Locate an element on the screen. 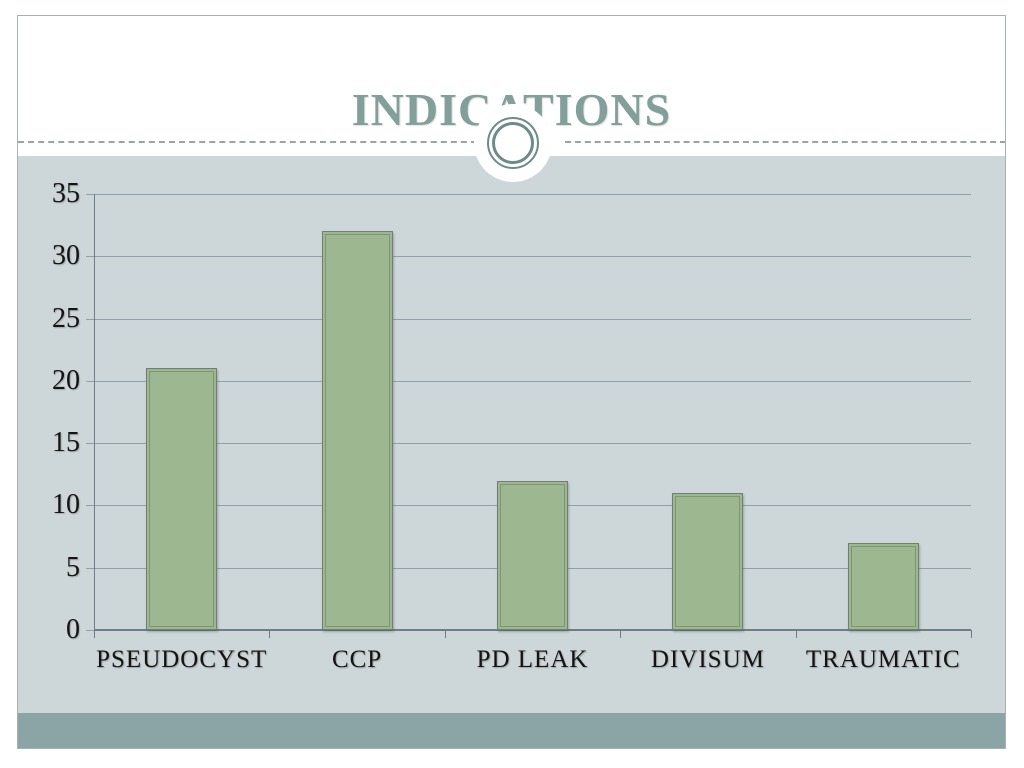 This screenshot has width=1024, height=768. x-axis is located at coordinates (532, 630).